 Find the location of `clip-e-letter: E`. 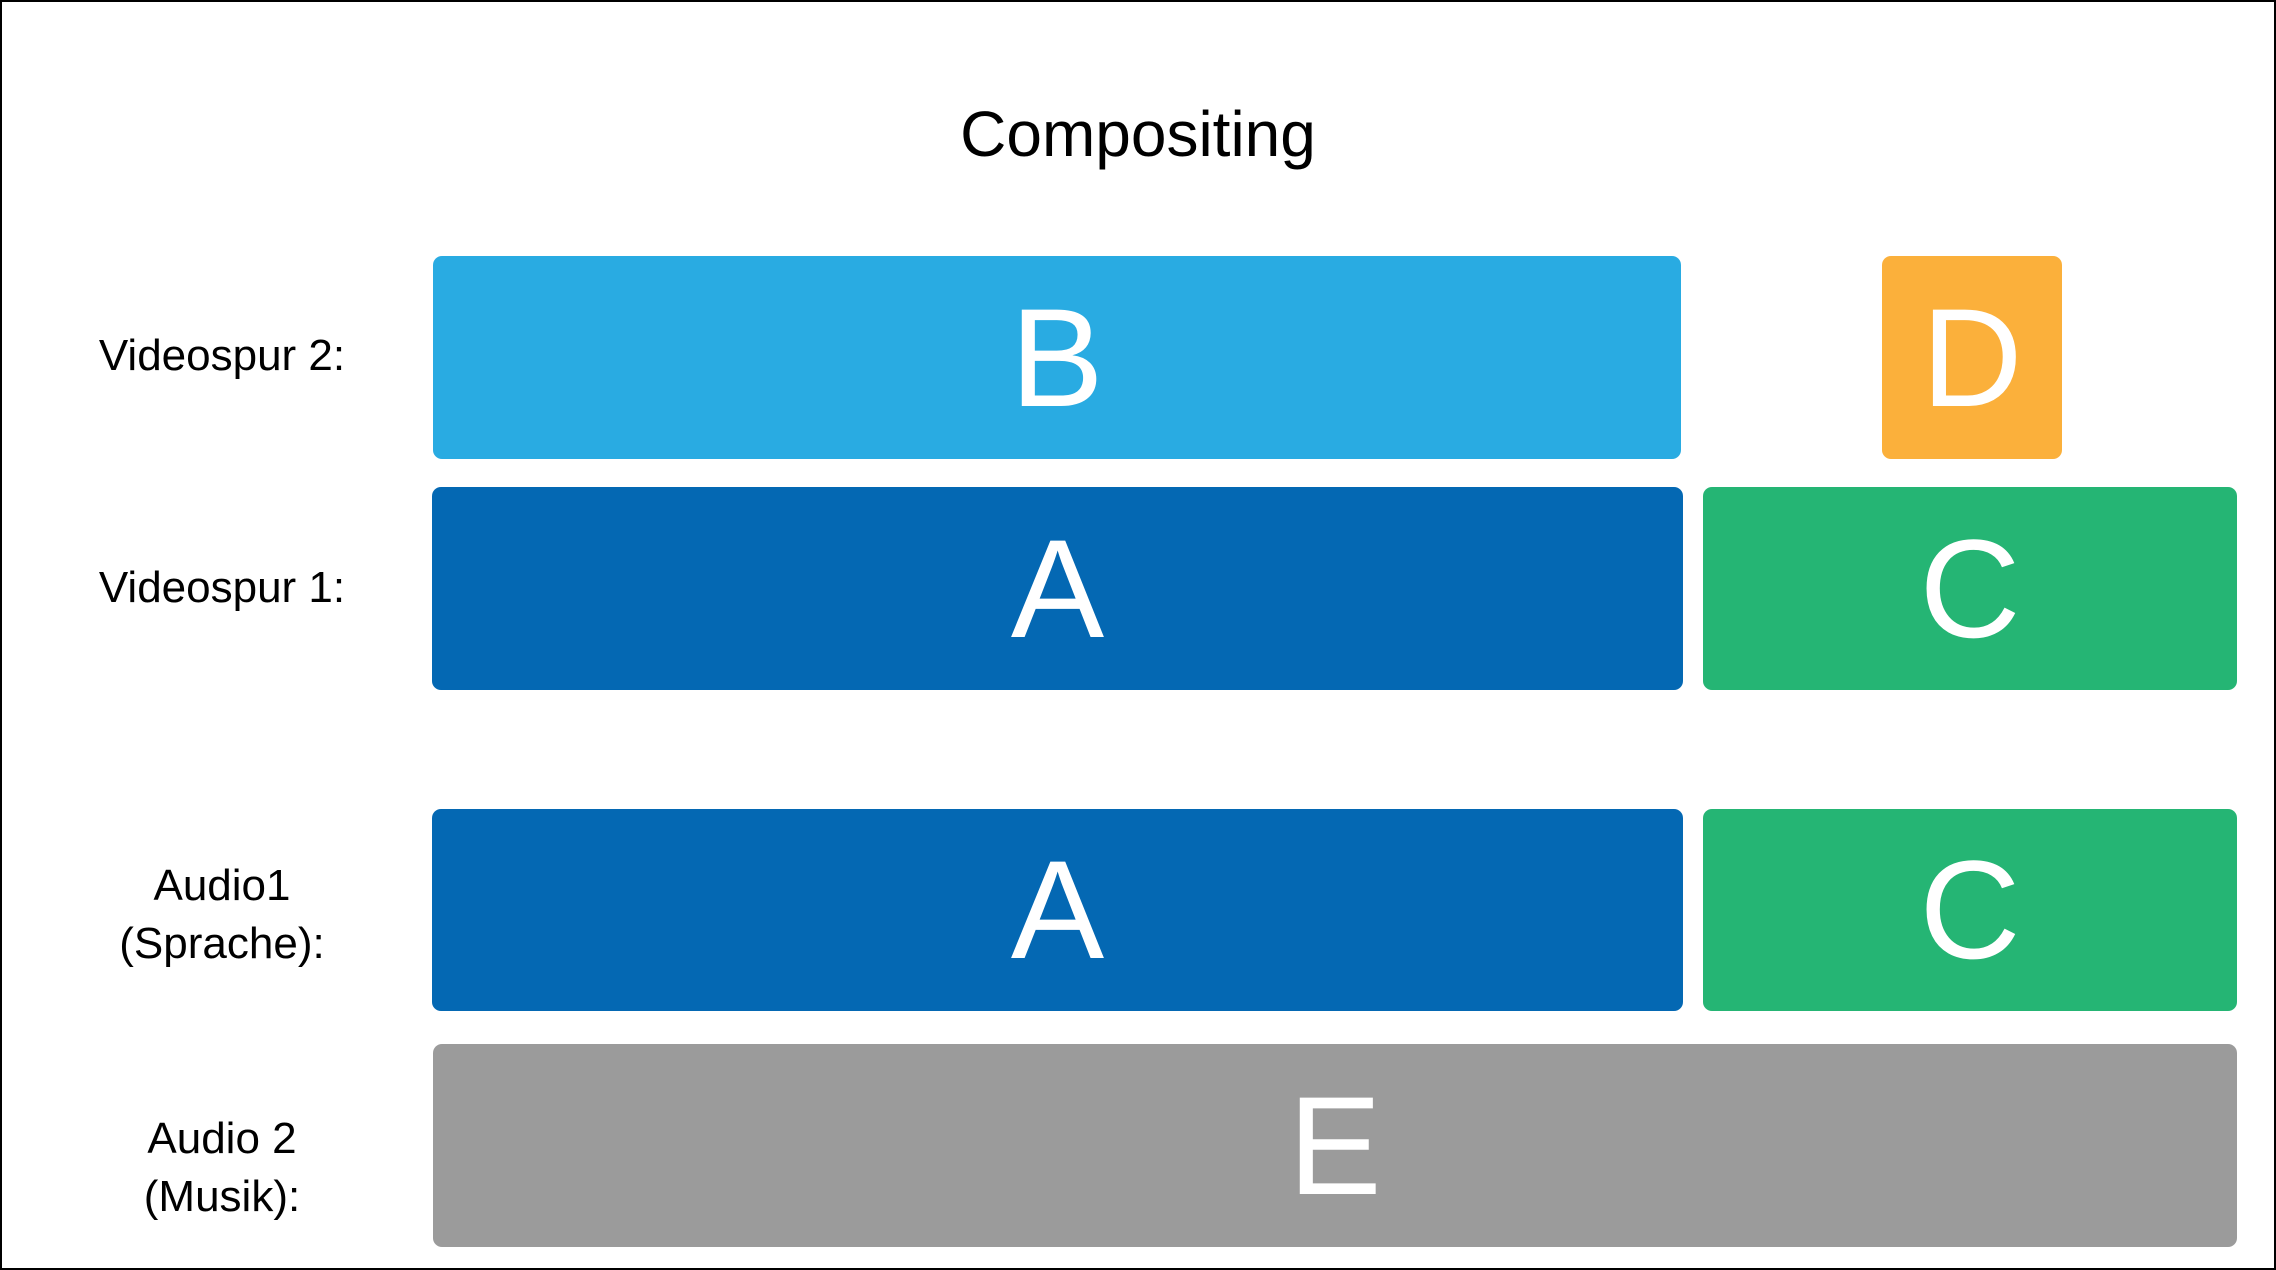

clip-e-letter: E is located at coordinates (1335, 1145).